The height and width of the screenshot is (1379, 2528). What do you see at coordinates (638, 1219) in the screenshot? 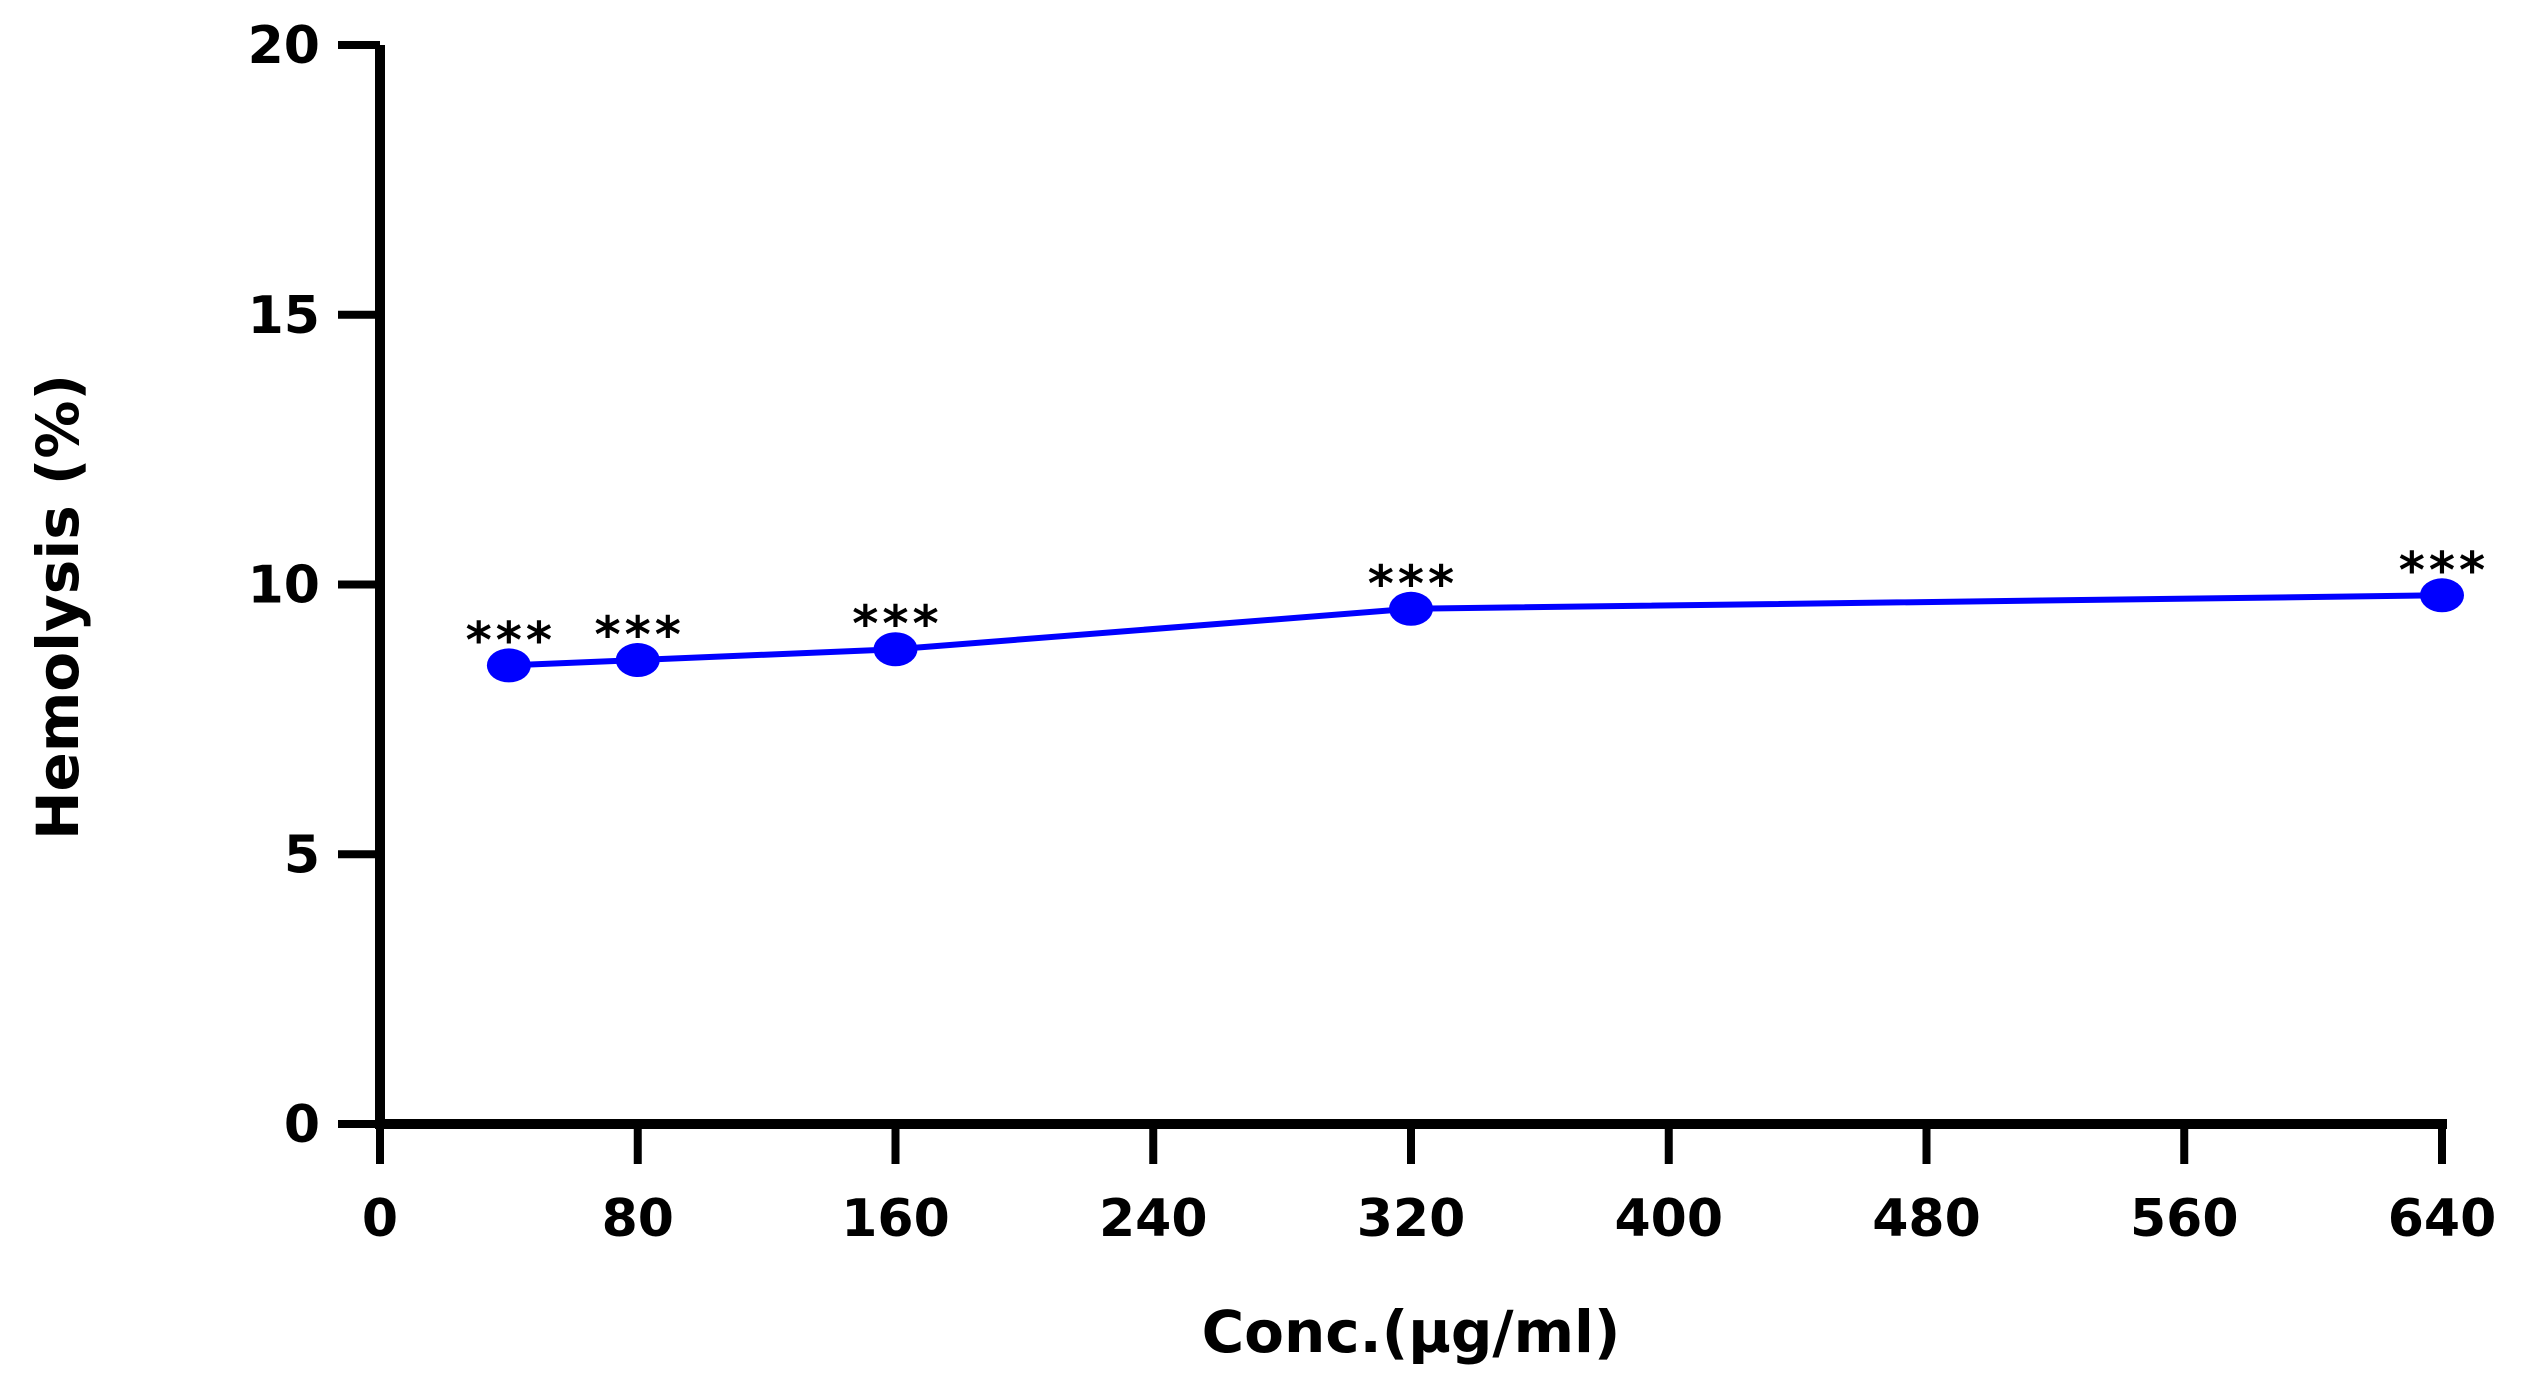
I see `x-tick-label: 80` at bounding box center [638, 1219].